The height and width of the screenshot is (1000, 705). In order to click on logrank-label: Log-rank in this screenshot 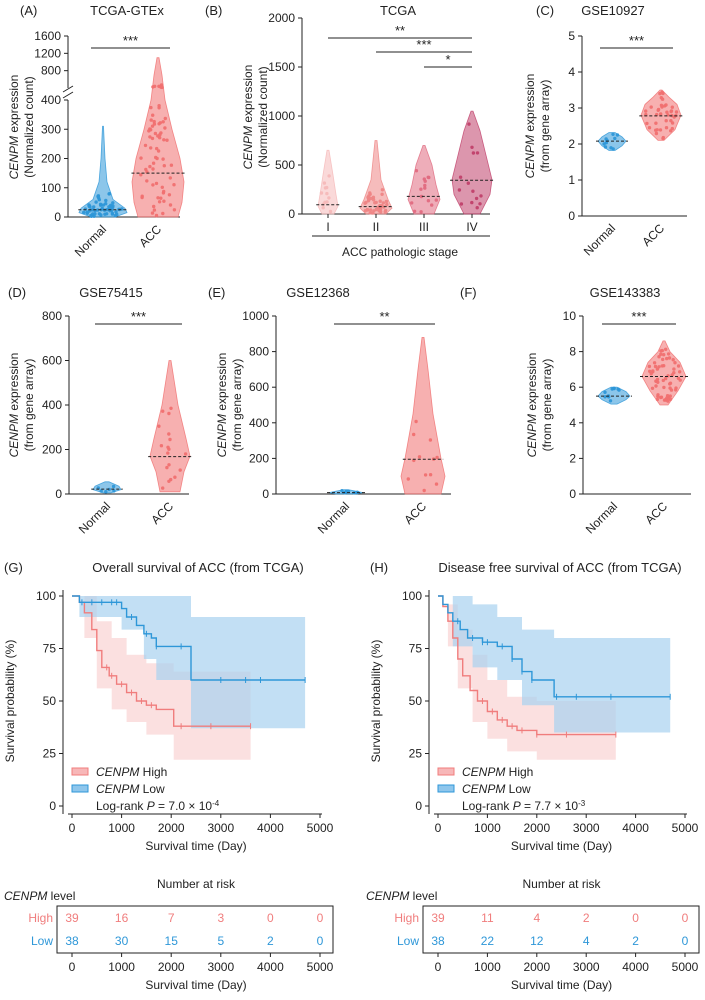, I will do `click(487, 806)`.